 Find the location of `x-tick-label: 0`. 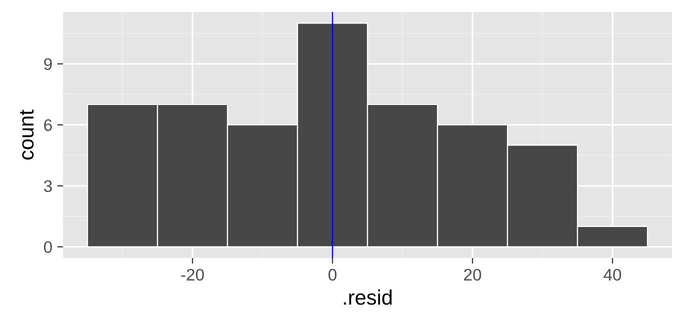

x-tick-label: 0 is located at coordinates (332, 274).